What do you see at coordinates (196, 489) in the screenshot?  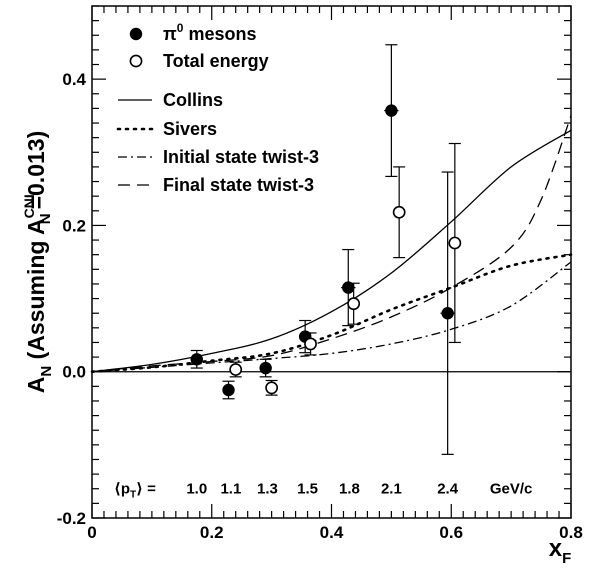 I see `pt-value: 1.0` at bounding box center [196, 489].